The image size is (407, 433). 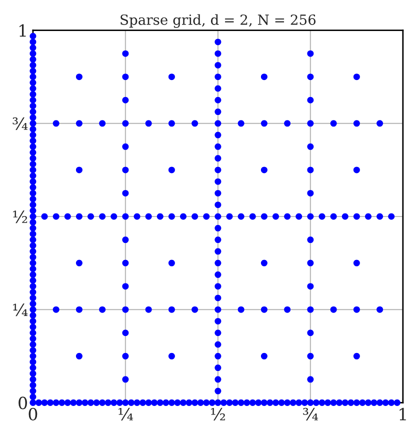 I want to click on chart-title: Sparse grid, d = 2, N = 256, so click(x=218, y=21).